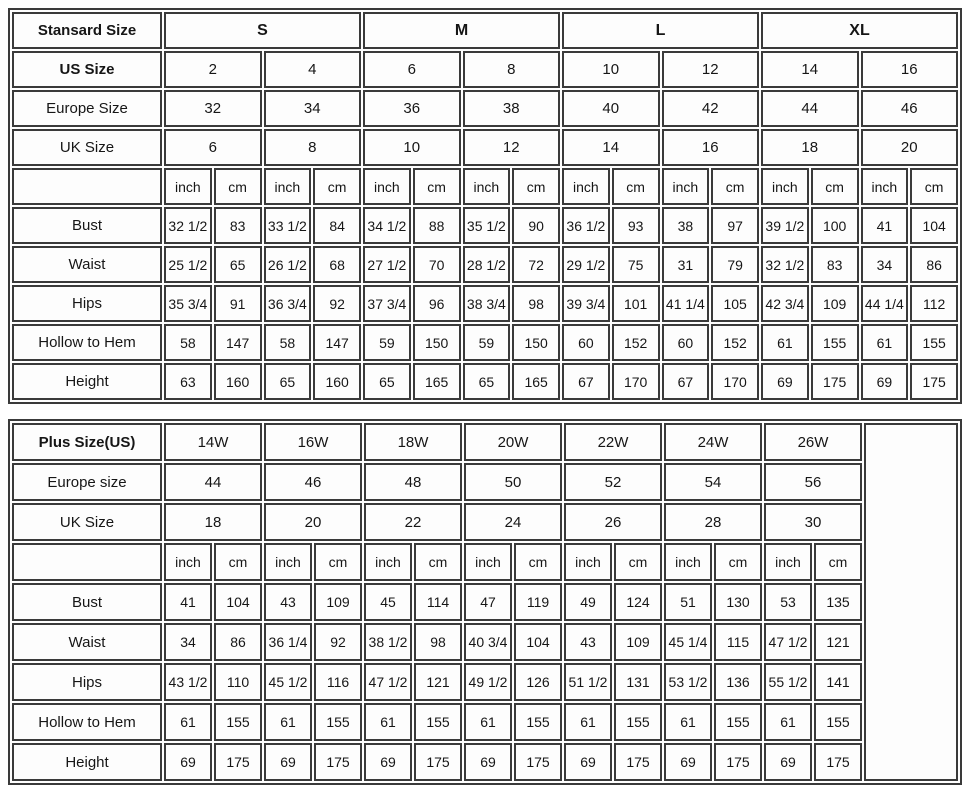  I want to click on size-group-header: L, so click(660, 30).